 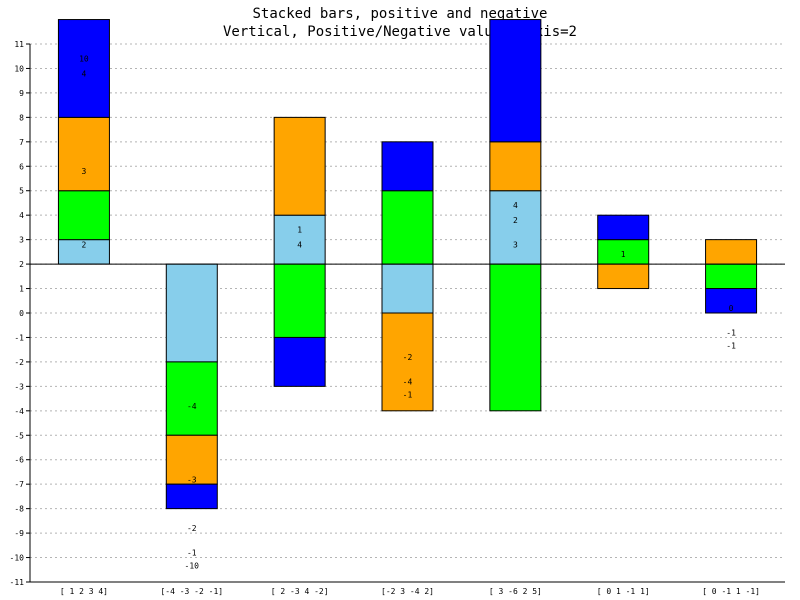 What do you see at coordinates (21, 240) in the screenshot?
I see `y-tick-label: 3` at bounding box center [21, 240].